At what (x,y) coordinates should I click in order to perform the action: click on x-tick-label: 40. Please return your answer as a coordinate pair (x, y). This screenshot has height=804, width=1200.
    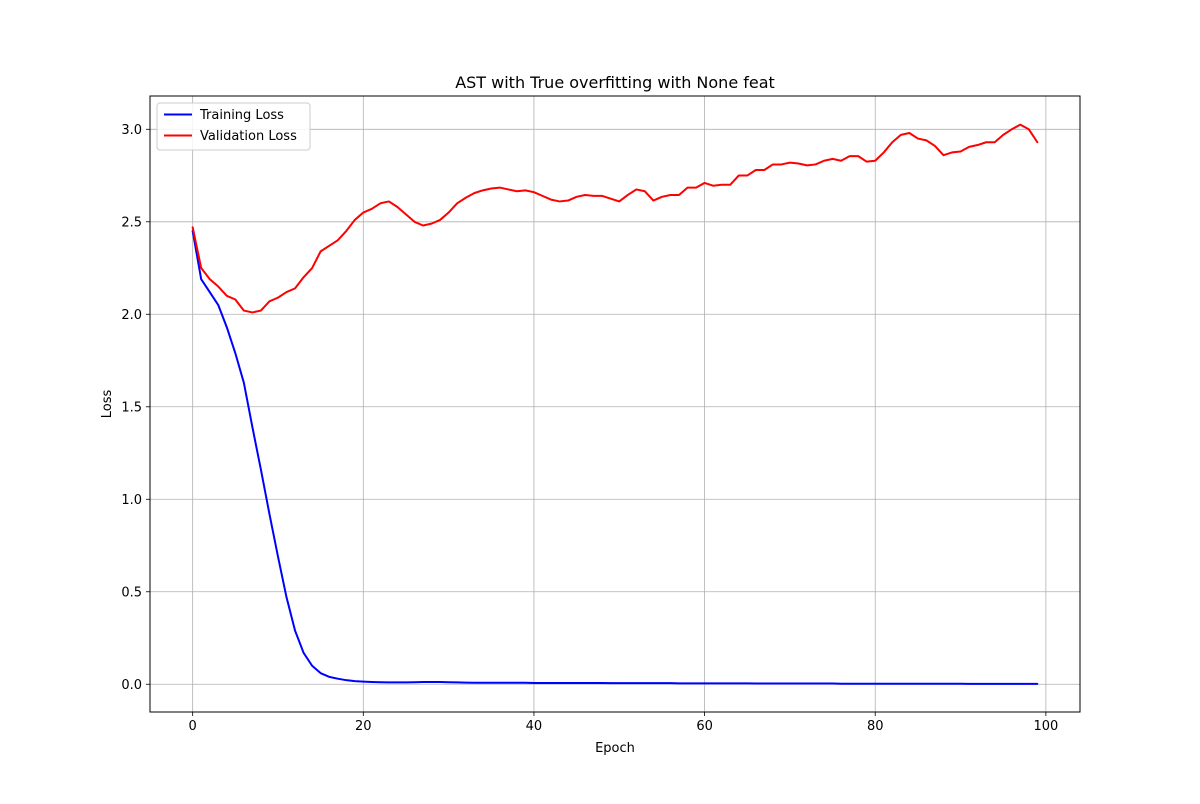
    Looking at the image, I should click on (534, 726).